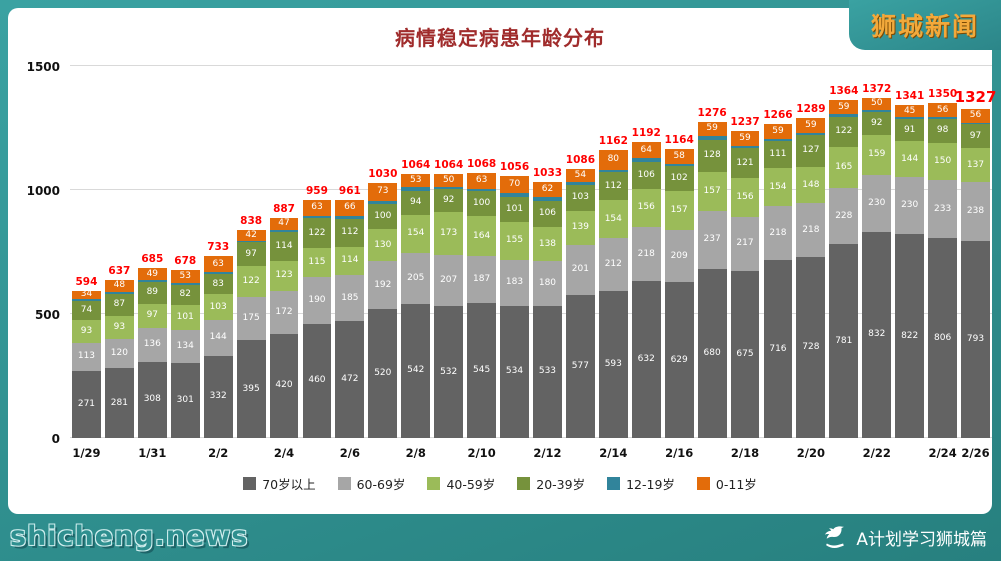 This screenshot has height=561, width=1001. Describe the element at coordinates (613, 364) in the screenshot. I see `bar-segment: 593` at that location.